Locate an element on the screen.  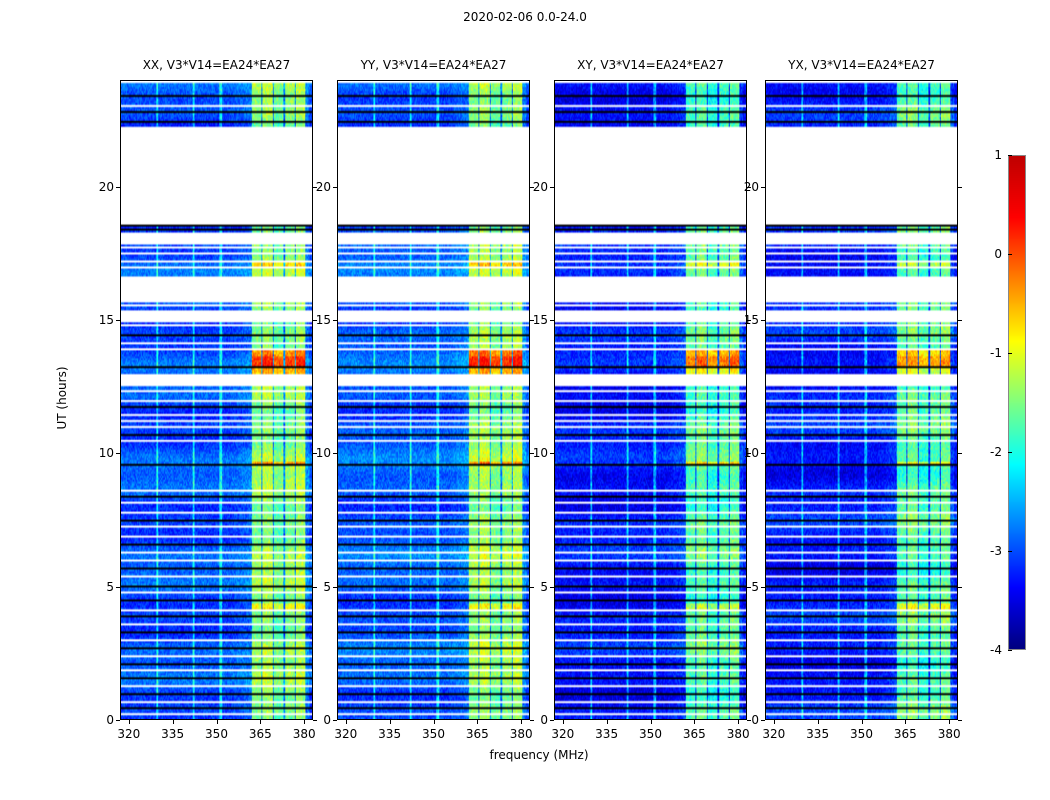
colorbar-tick-label: -2 is located at coordinates (996, 452).